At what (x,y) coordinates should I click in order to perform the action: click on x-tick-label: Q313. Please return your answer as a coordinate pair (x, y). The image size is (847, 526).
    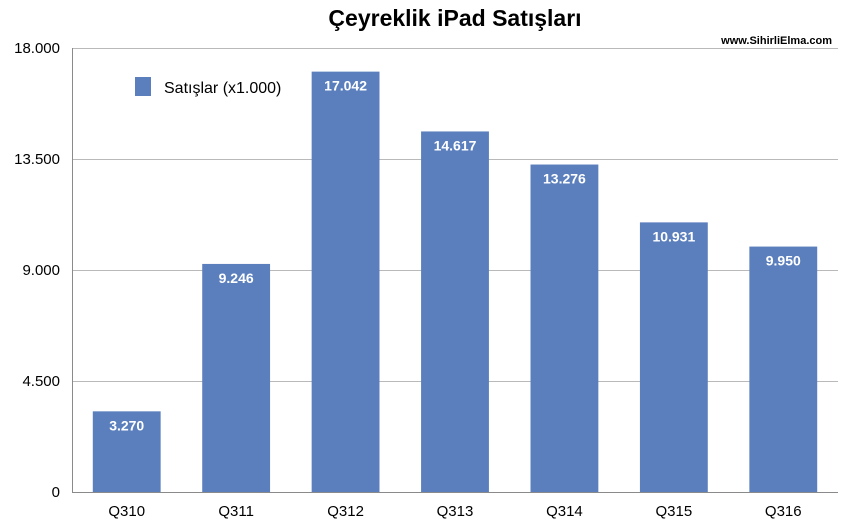
    Looking at the image, I should click on (455, 511).